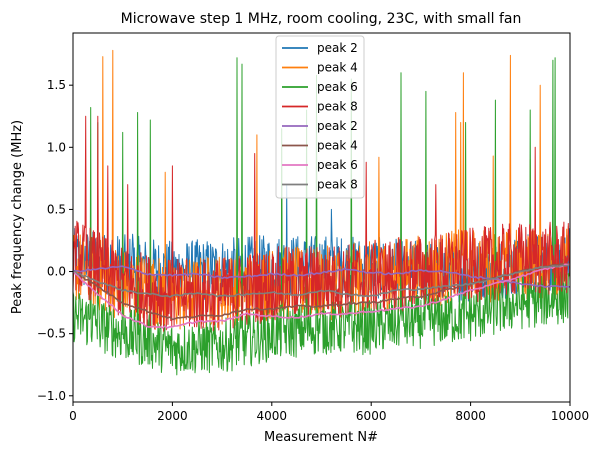  I want to click on y-tick-label: −0.5, so click(51, 334).